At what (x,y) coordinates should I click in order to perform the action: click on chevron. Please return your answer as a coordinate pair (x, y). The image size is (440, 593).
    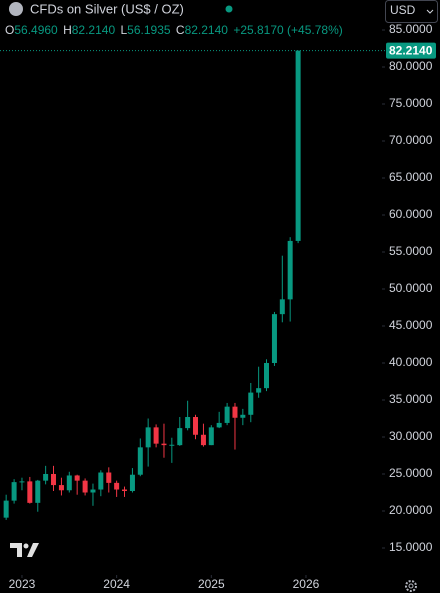
    Looking at the image, I should click on (430, 11).